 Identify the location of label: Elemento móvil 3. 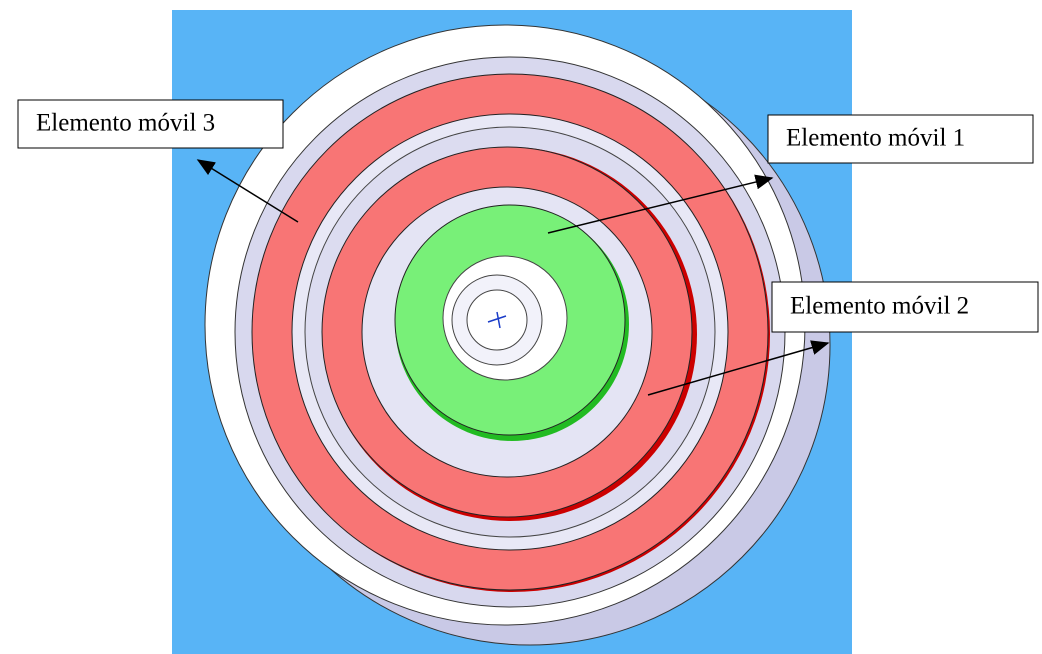
(125, 123).